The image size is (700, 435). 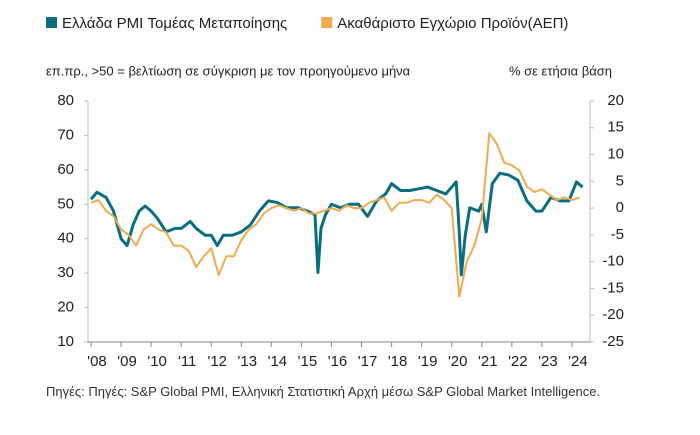 What do you see at coordinates (65, 238) in the screenshot?
I see `y-tick-label: 40` at bounding box center [65, 238].